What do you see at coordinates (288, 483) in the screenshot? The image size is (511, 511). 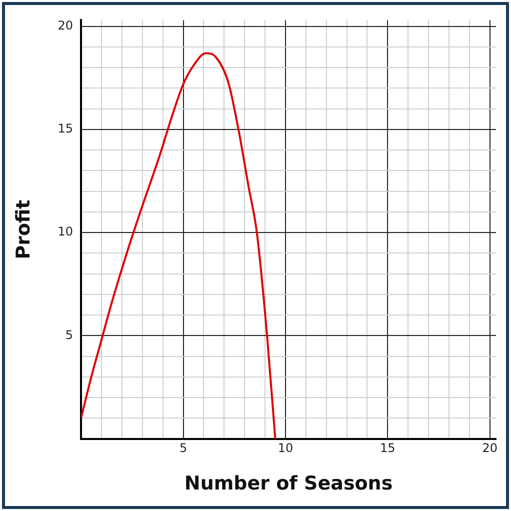 I see `x-axis-title: Number of Seasons` at bounding box center [288, 483].